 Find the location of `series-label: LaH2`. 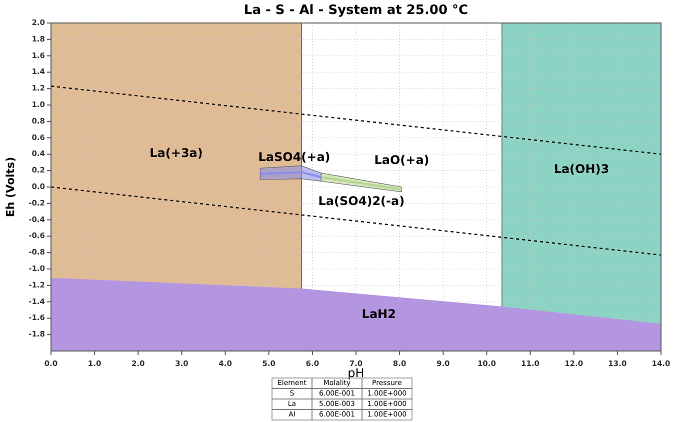

series-label: LaH2 is located at coordinates (379, 314).